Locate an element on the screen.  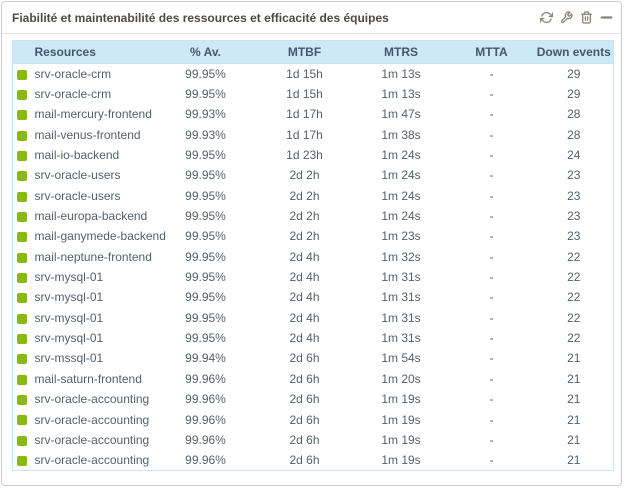
mtbf-cell: 1d 17h is located at coordinates (304, 134).